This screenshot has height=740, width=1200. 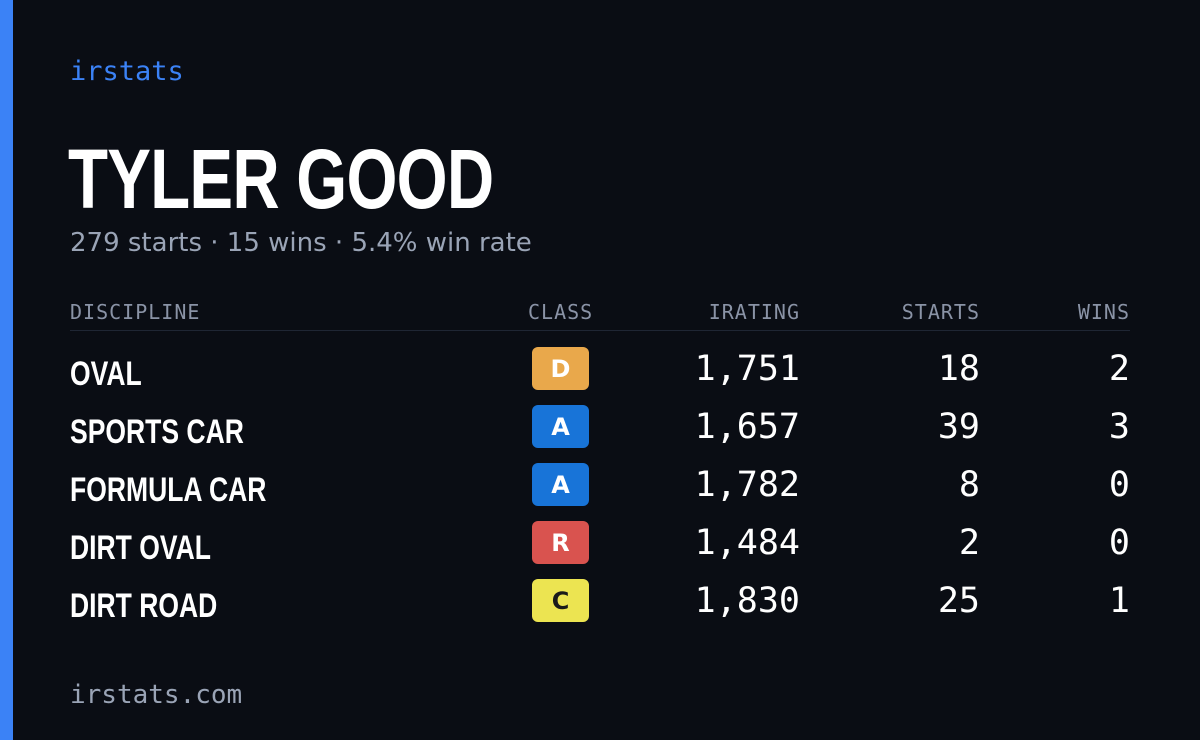 I want to click on table-row: DIRT OVAL R 1,484 2 0, so click(x=600, y=550).